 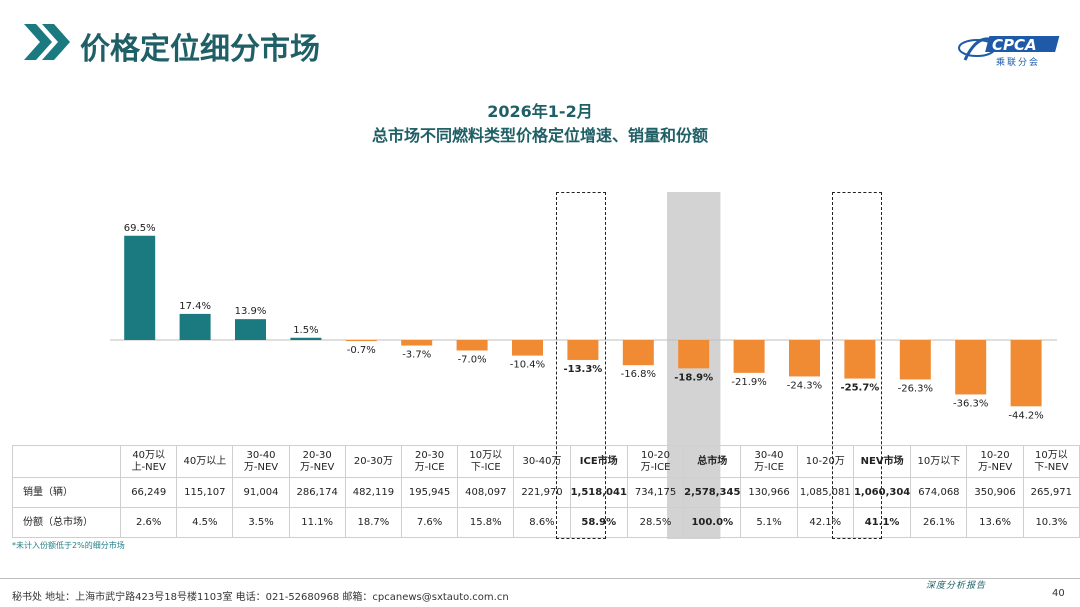 I want to click on table-cell: 1,518,041, so click(x=598, y=492).